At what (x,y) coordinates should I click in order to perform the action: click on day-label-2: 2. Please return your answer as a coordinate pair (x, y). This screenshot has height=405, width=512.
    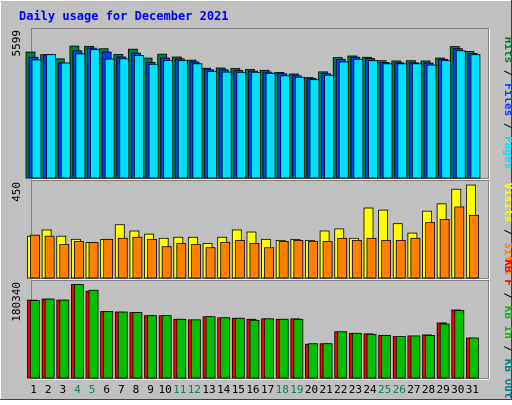
    Looking at the image, I should click on (48, 389).